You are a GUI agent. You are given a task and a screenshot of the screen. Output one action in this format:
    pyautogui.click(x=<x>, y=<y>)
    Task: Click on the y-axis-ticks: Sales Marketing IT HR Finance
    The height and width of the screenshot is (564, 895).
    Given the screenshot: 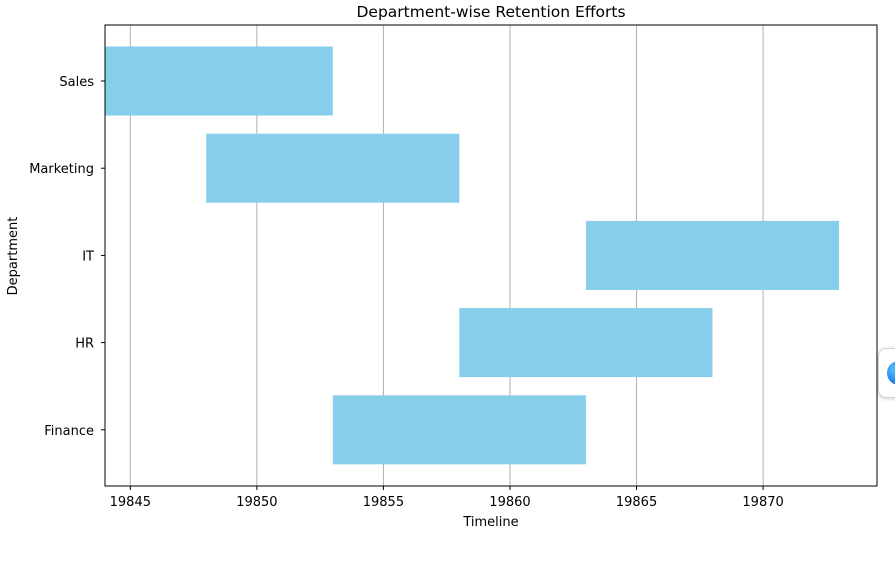 What is the action you would take?
    pyautogui.click(x=67, y=257)
    